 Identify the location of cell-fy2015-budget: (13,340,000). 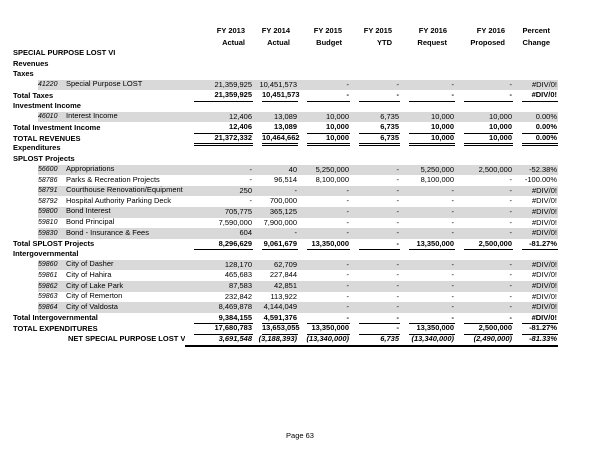
(324, 339).